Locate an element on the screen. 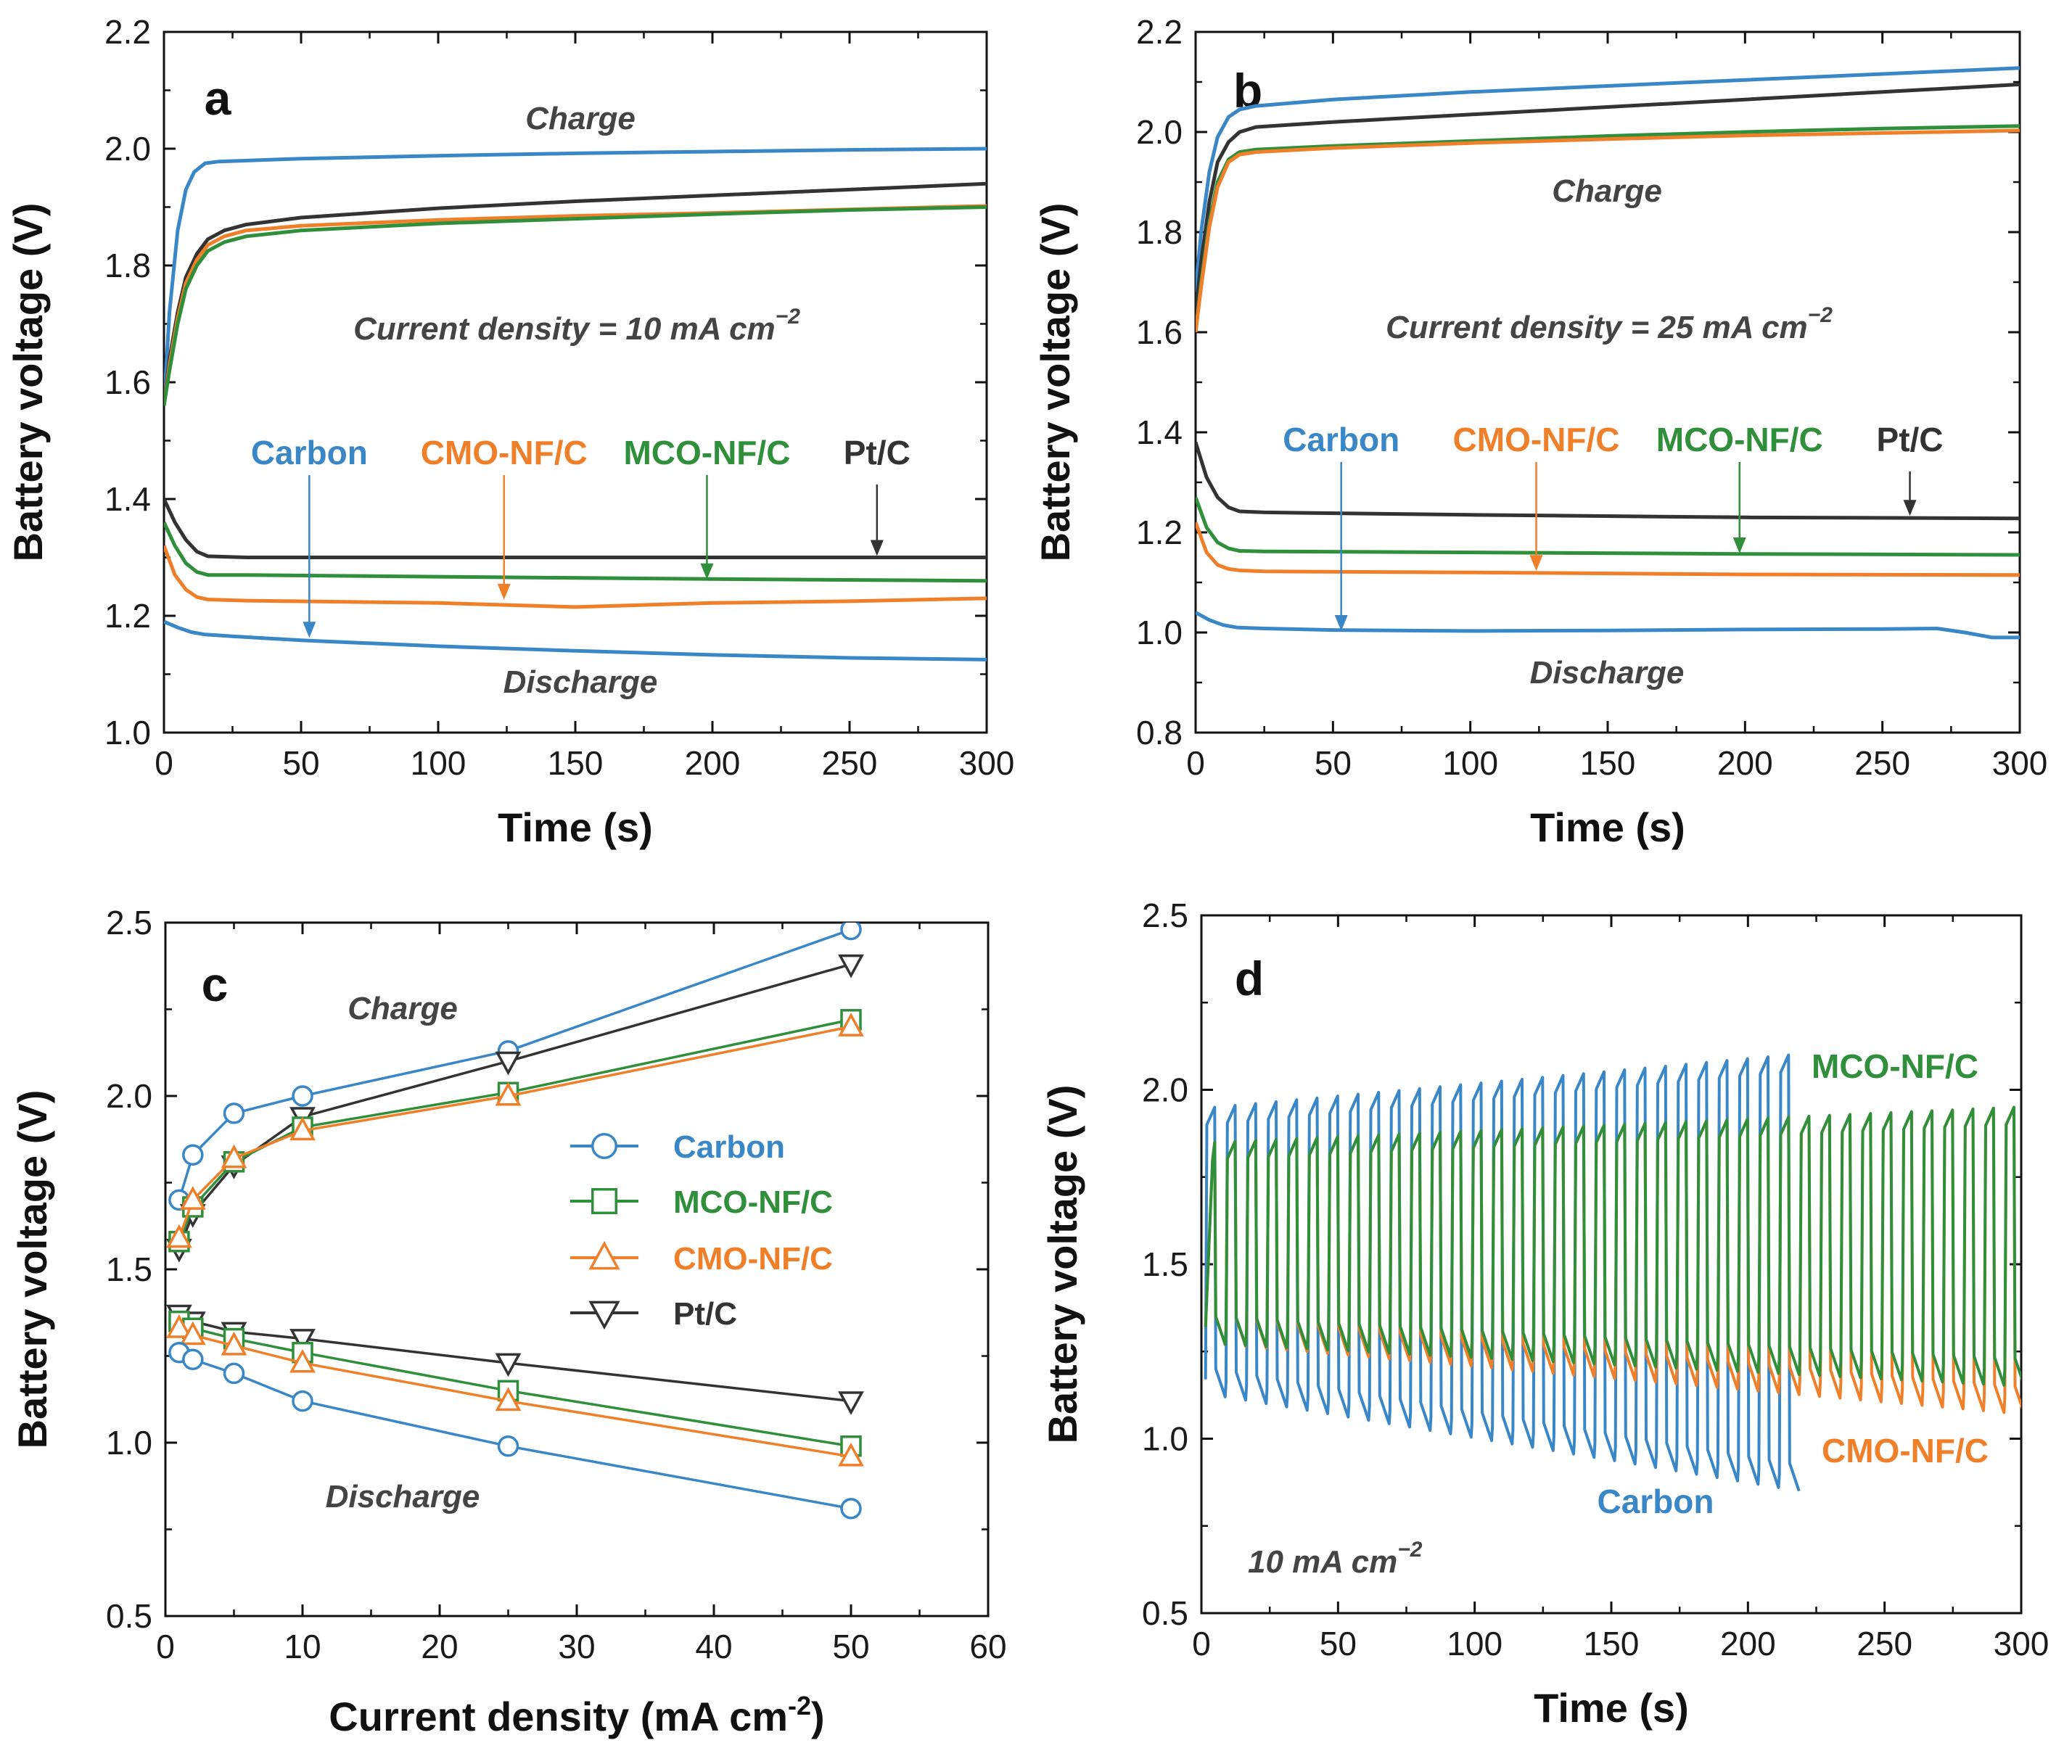 The image size is (2072, 1764). series-line-carbon-charge is located at coordinates (575, 276).